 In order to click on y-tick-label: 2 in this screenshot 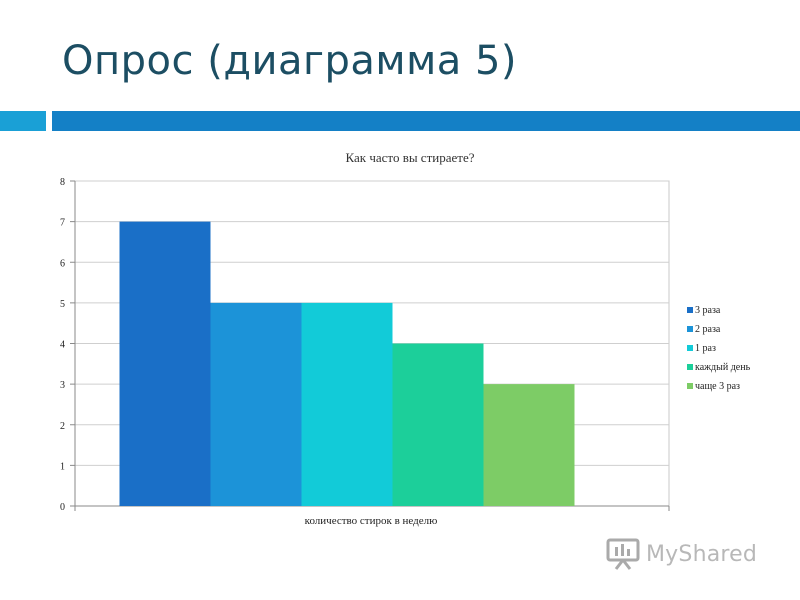, I will do `click(62, 426)`.